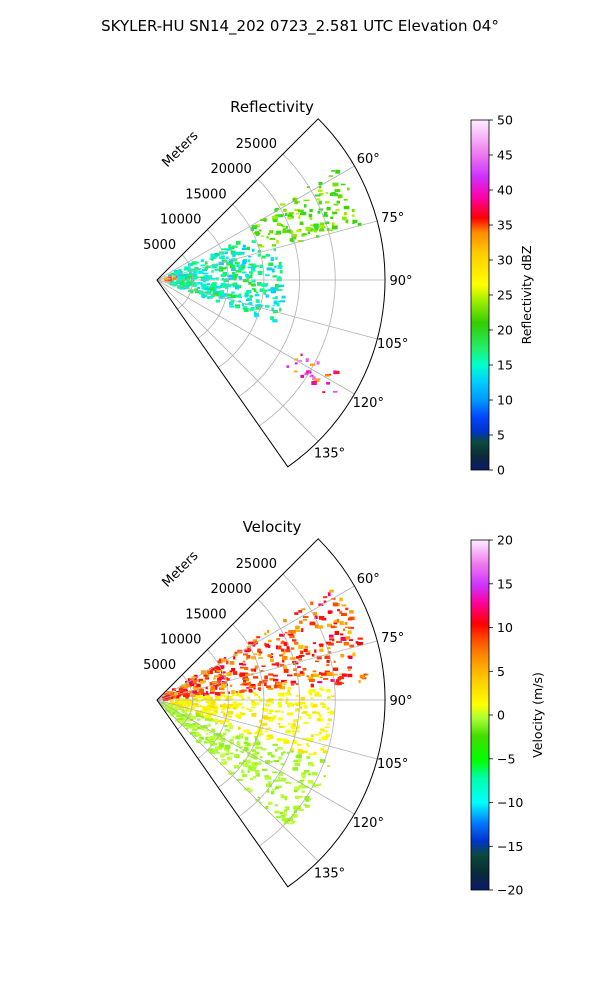 This screenshot has height=1000, width=600. What do you see at coordinates (272, 527) in the screenshot?
I see `velocity-title: Velocity` at bounding box center [272, 527].